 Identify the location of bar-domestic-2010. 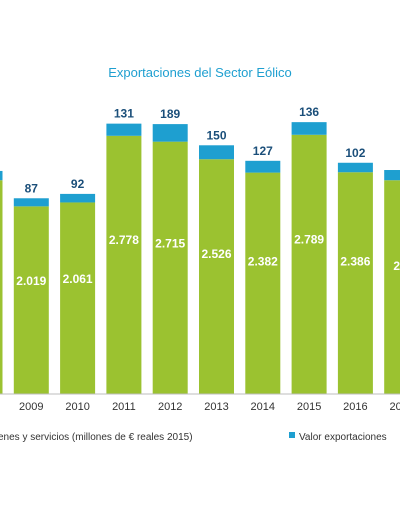
(78, 298).